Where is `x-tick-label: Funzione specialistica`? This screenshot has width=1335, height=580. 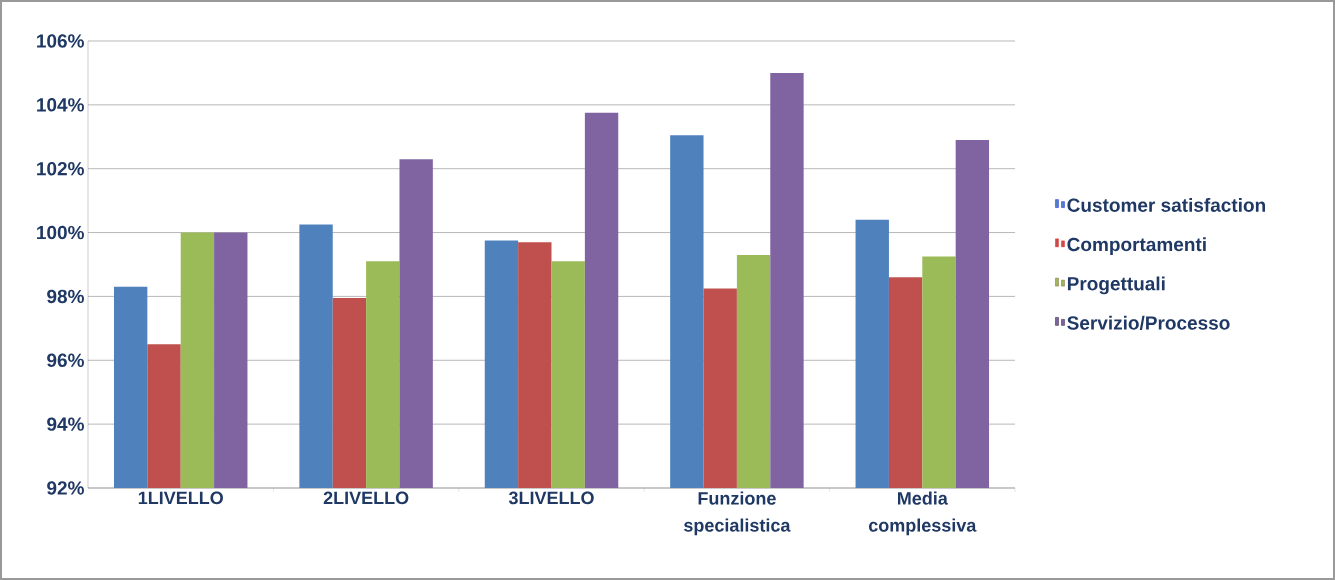
x-tick-label: Funzione specialistica is located at coordinates (737, 513).